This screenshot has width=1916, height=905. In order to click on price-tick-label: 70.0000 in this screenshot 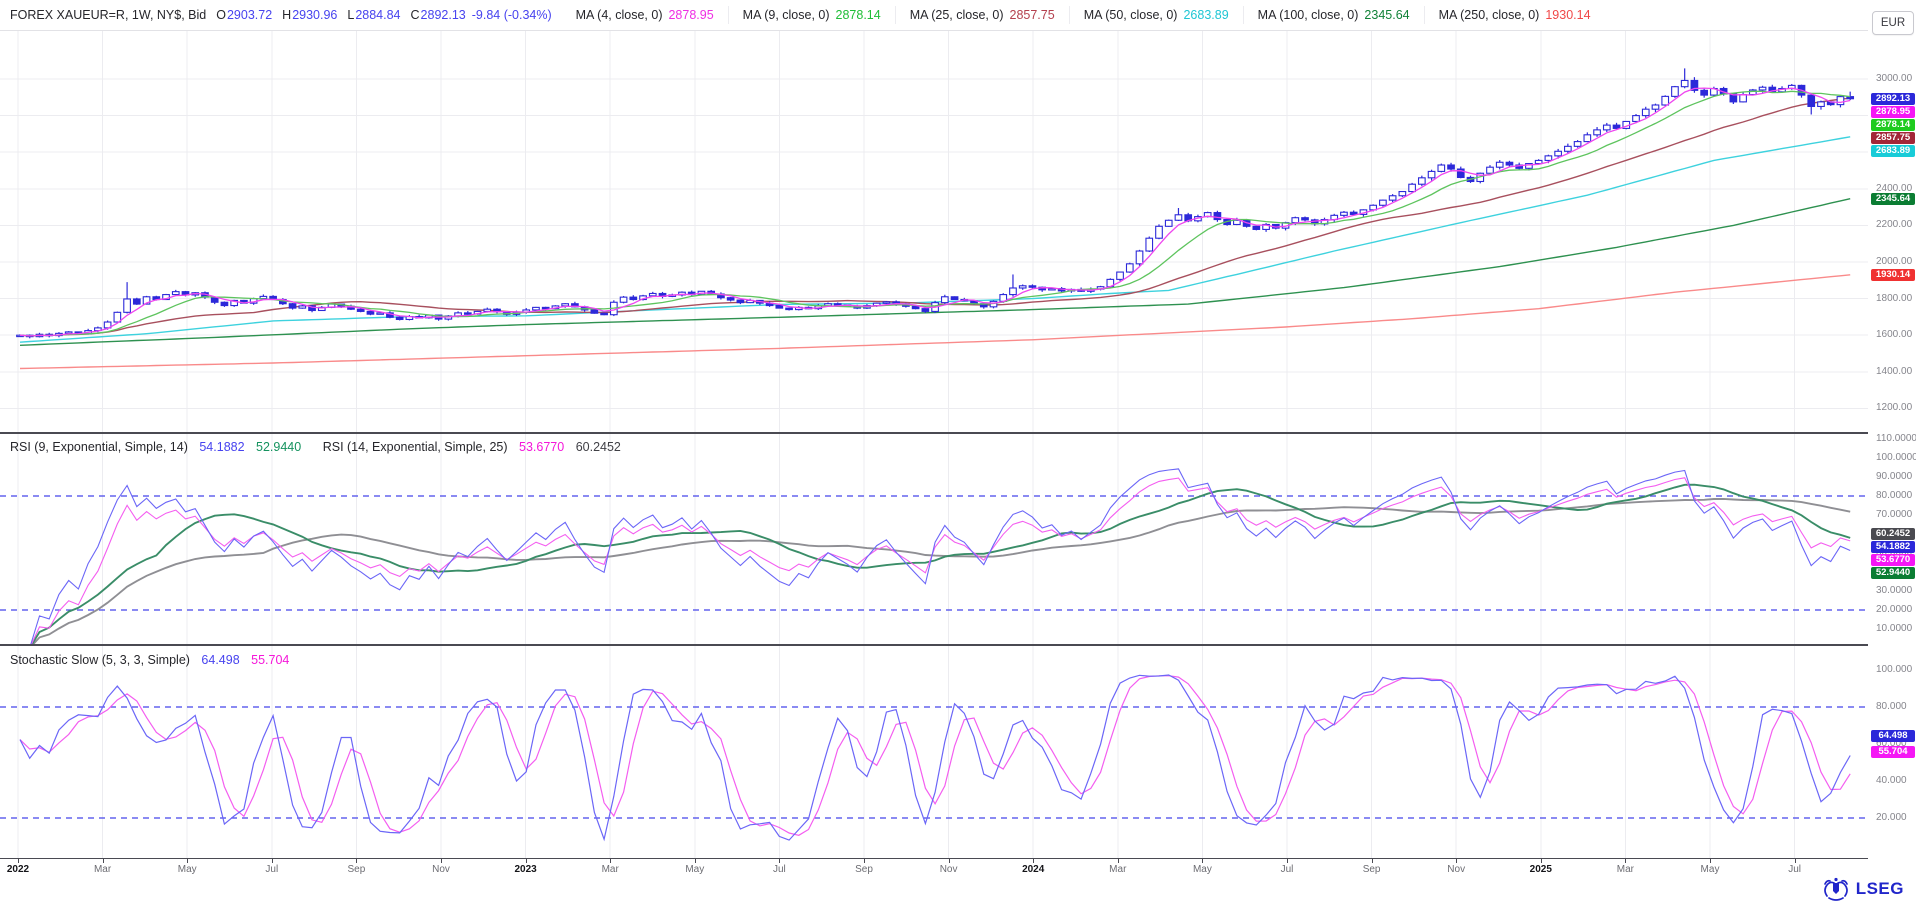, I will do `click(1894, 514)`.